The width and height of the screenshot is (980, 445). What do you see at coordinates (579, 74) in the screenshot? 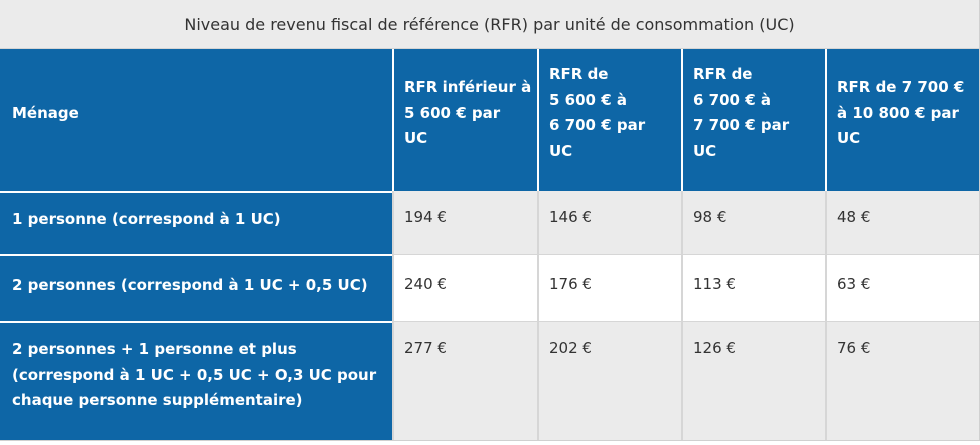
I see `header-col-2-line: RFR de` at bounding box center [579, 74].